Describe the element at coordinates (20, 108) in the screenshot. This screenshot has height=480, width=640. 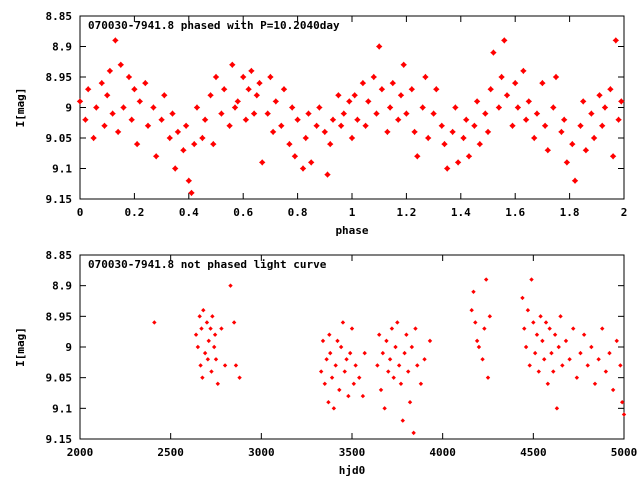
I see `y-axis-title: I[mag]` at that location.